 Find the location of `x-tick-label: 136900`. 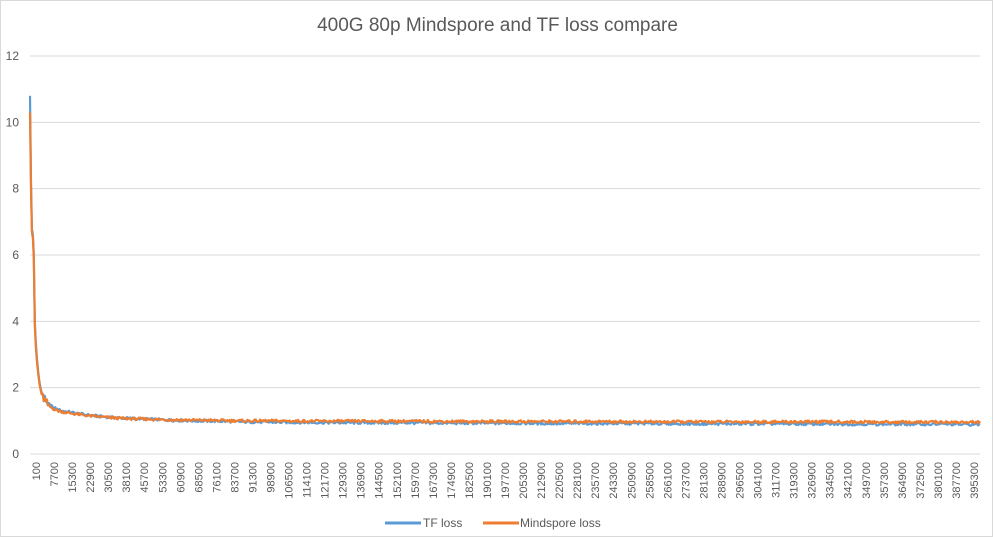

x-tick-label: 136900 is located at coordinates (362, 480).